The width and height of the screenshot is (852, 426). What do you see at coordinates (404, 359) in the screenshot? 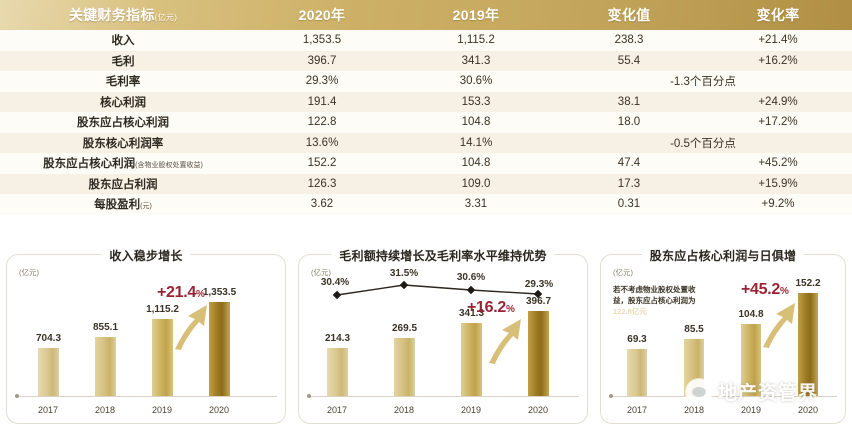
I see `bar-2018: 269.5` at bounding box center [404, 359].